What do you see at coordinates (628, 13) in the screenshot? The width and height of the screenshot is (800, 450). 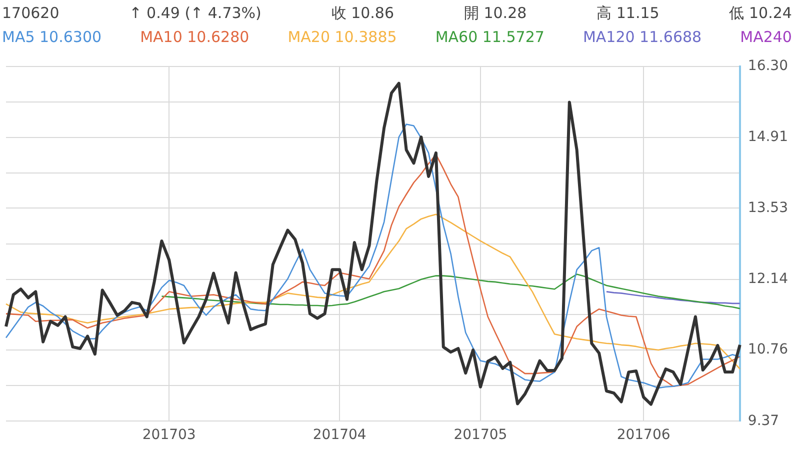 I see `text: 高 11.15` at bounding box center [628, 13].